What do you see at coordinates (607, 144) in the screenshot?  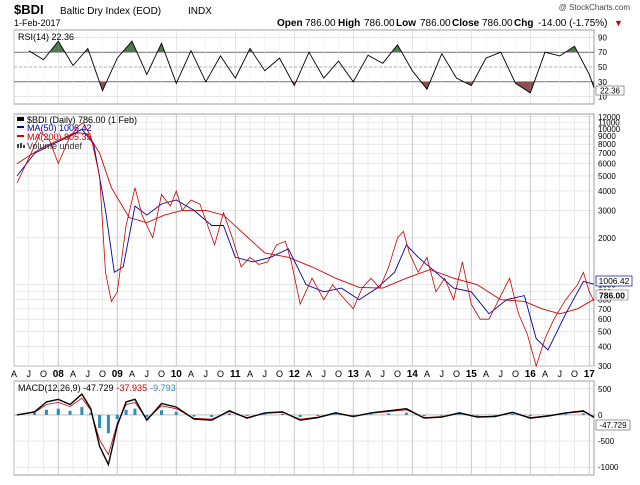 I see `price-tick-label: 8000` at bounding box center [607, 144].